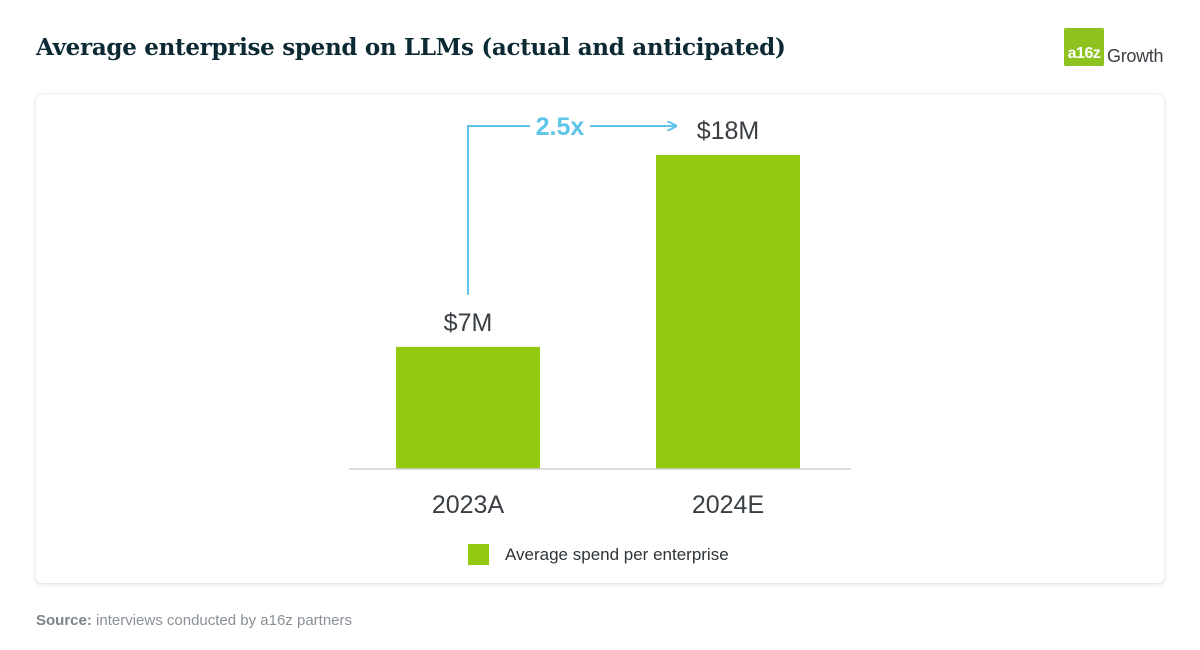 This screenshot has width=1200, height=650. Describe the element at coordinates (728, 505) in the screenshot. I see `x-tick-label-2024E: 2024E` at that location.